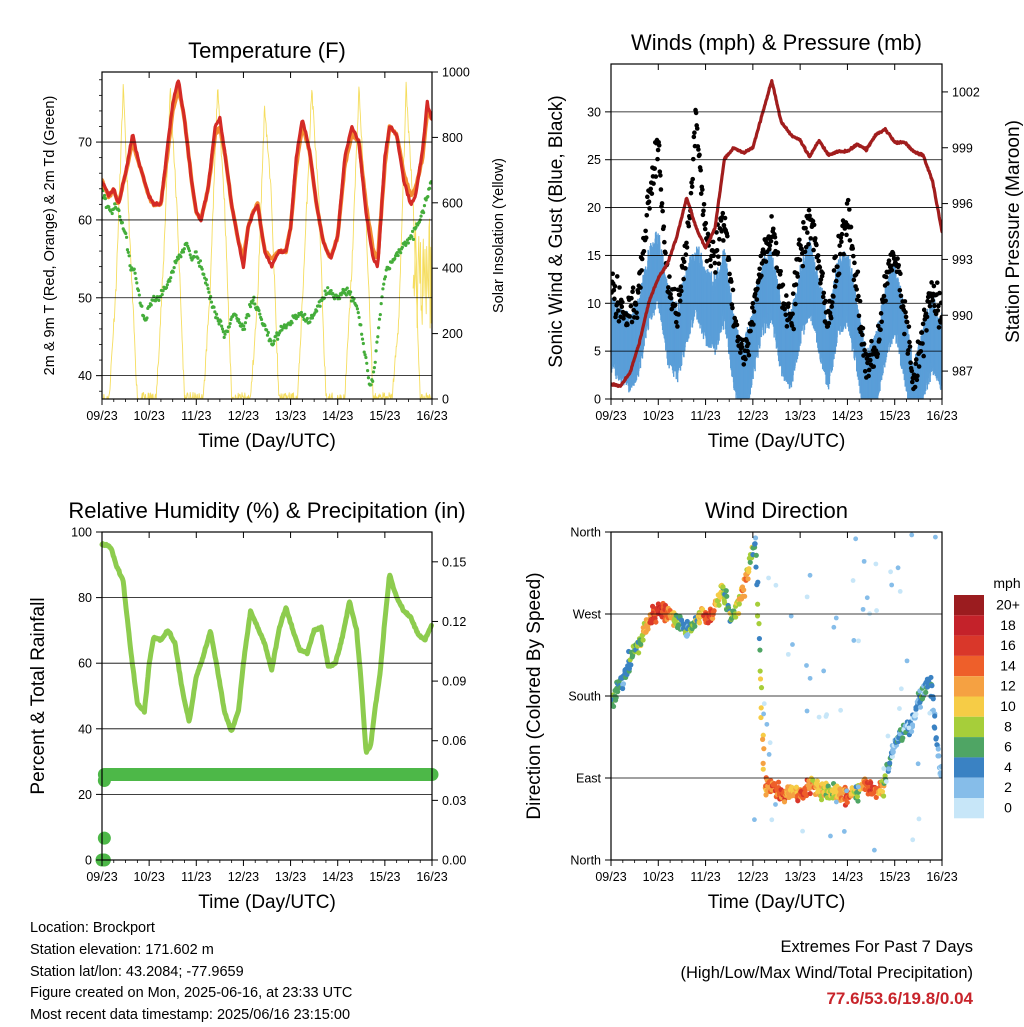 The width and height of the screenshot is (1024, 1027). What do you see at coordinates (85, 795) in the screenshot?
I see `y-tick-label: 20` at bounding box center [85, 795].